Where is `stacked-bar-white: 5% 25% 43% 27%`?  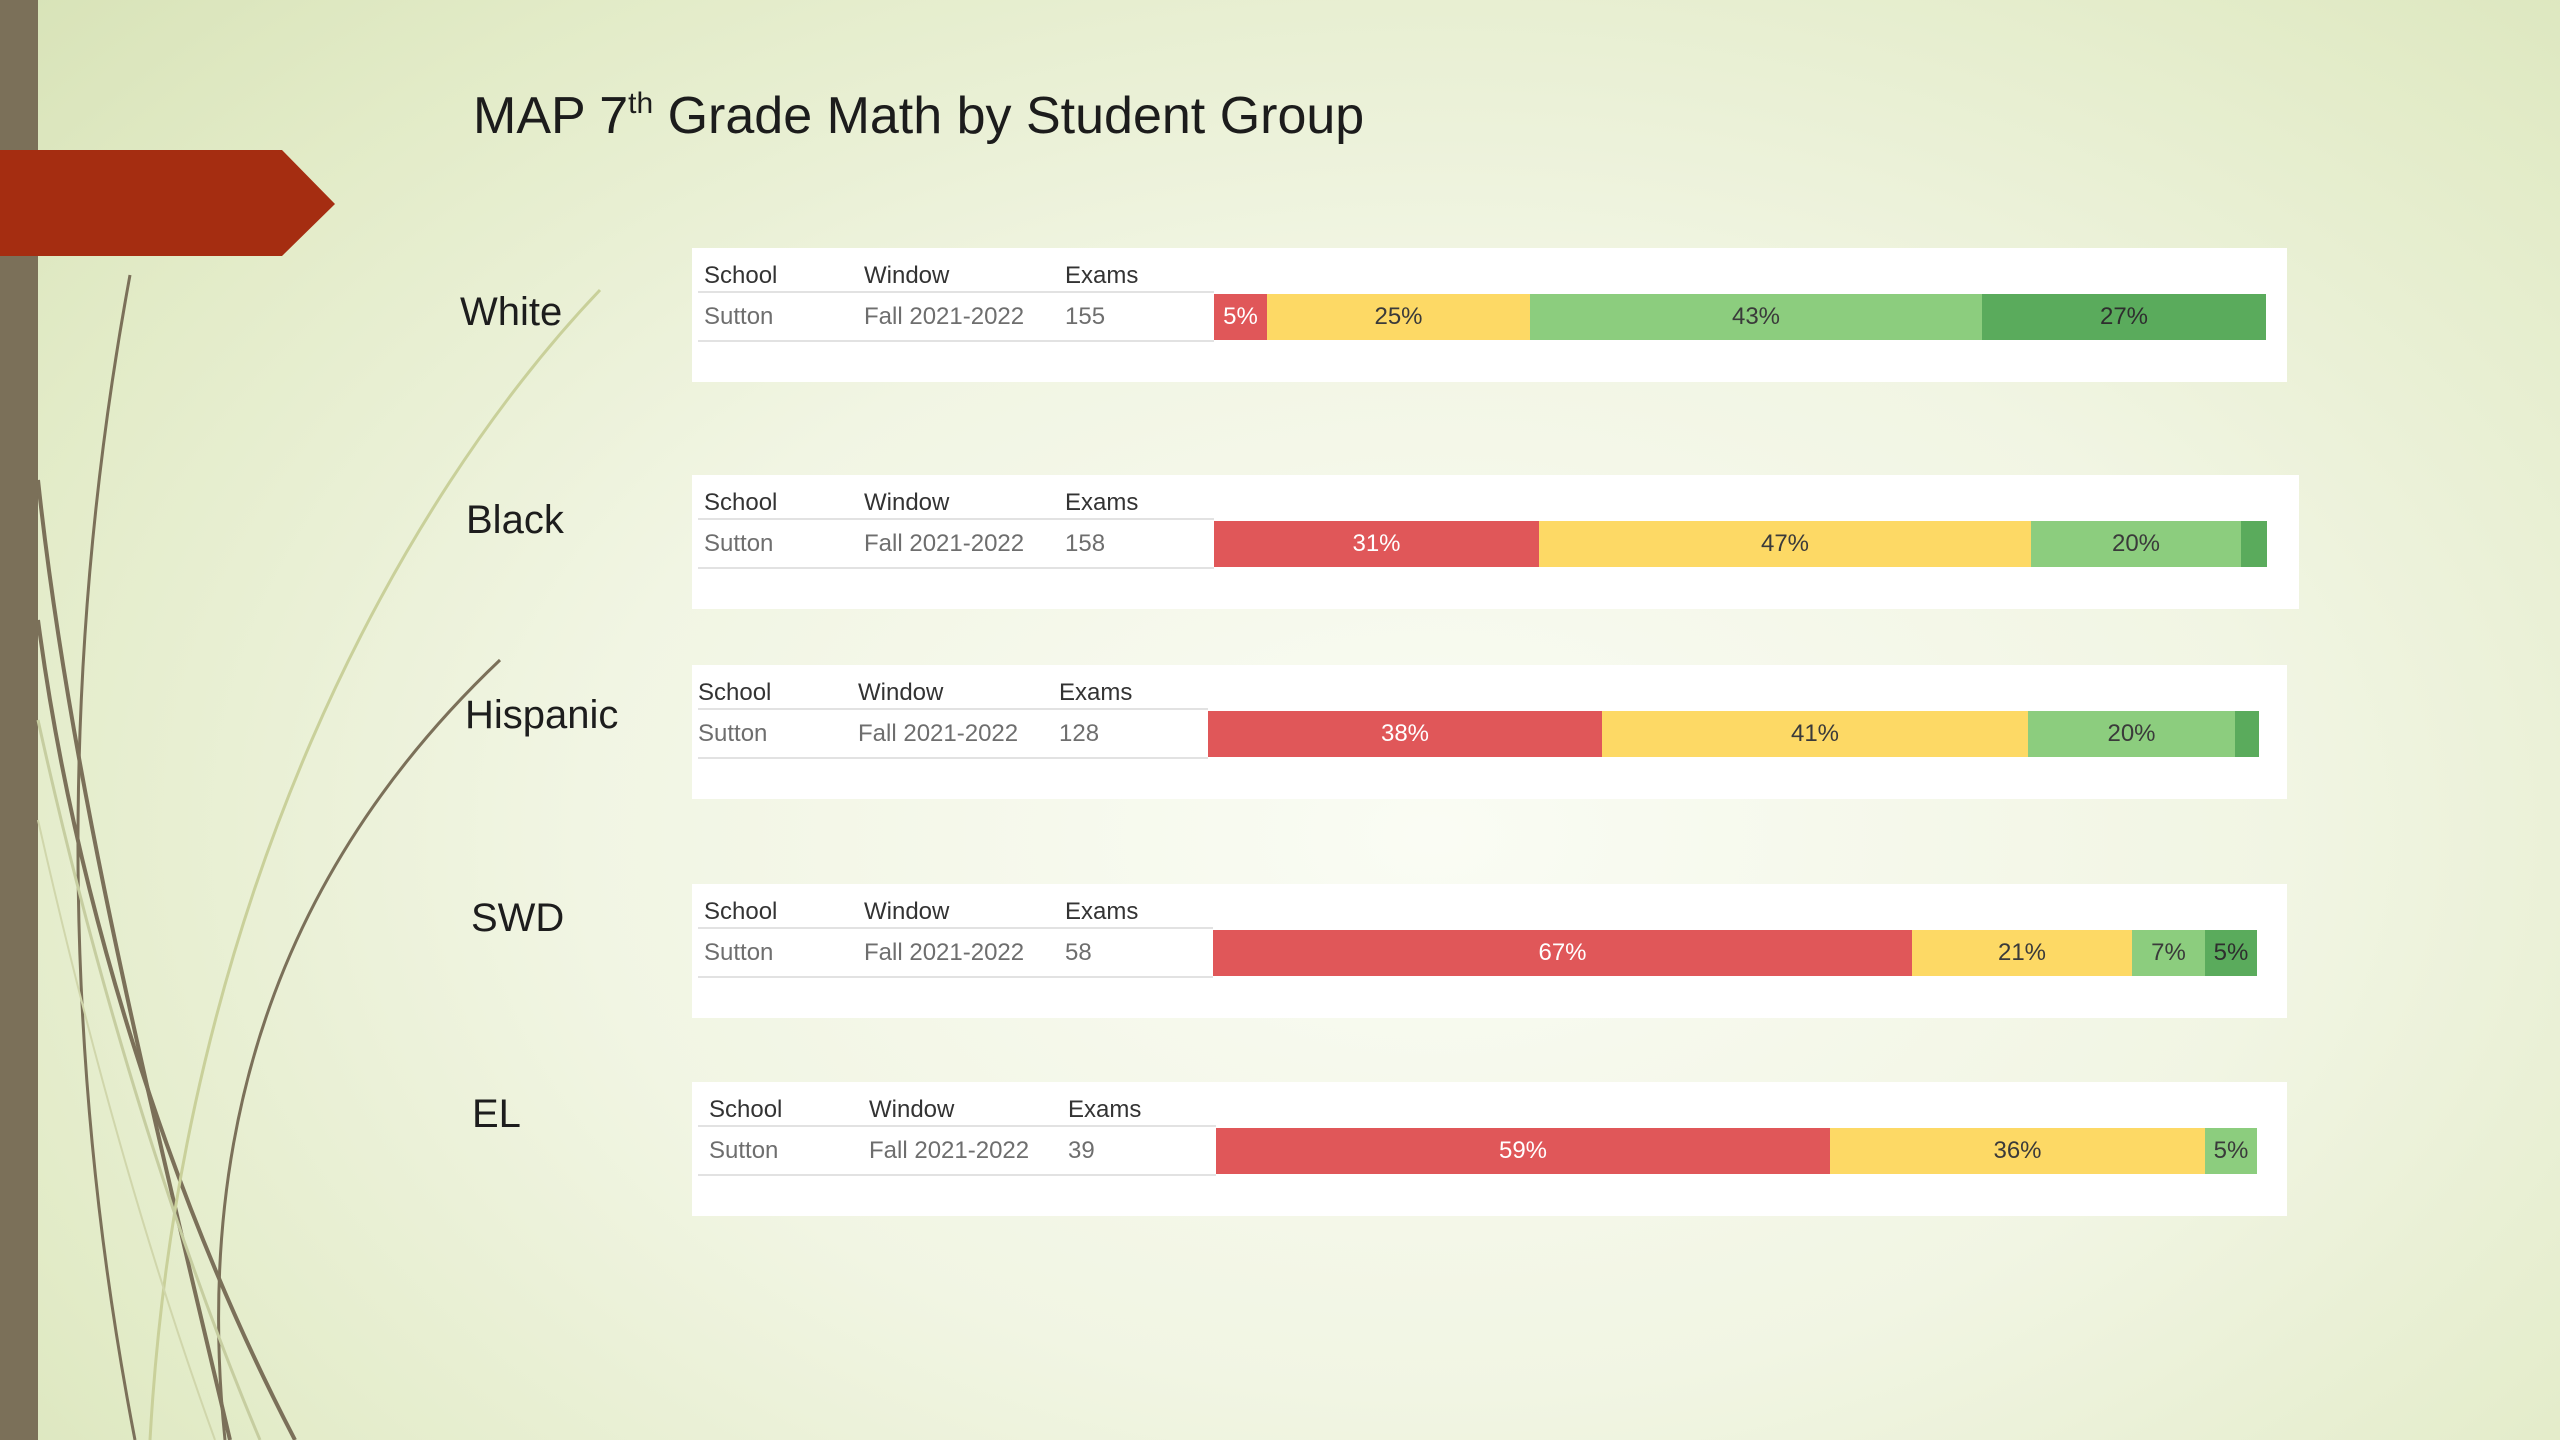
stacked-bar-white: 5% 25% 43% 27% is located at coordinates (1740, 317).